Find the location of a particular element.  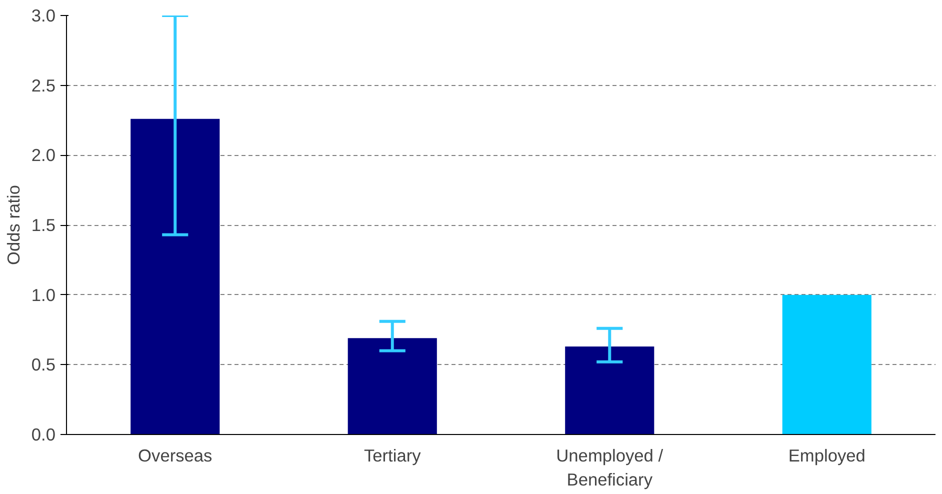

y-tick-label: 2.0 is located at coordinates (43, 155).